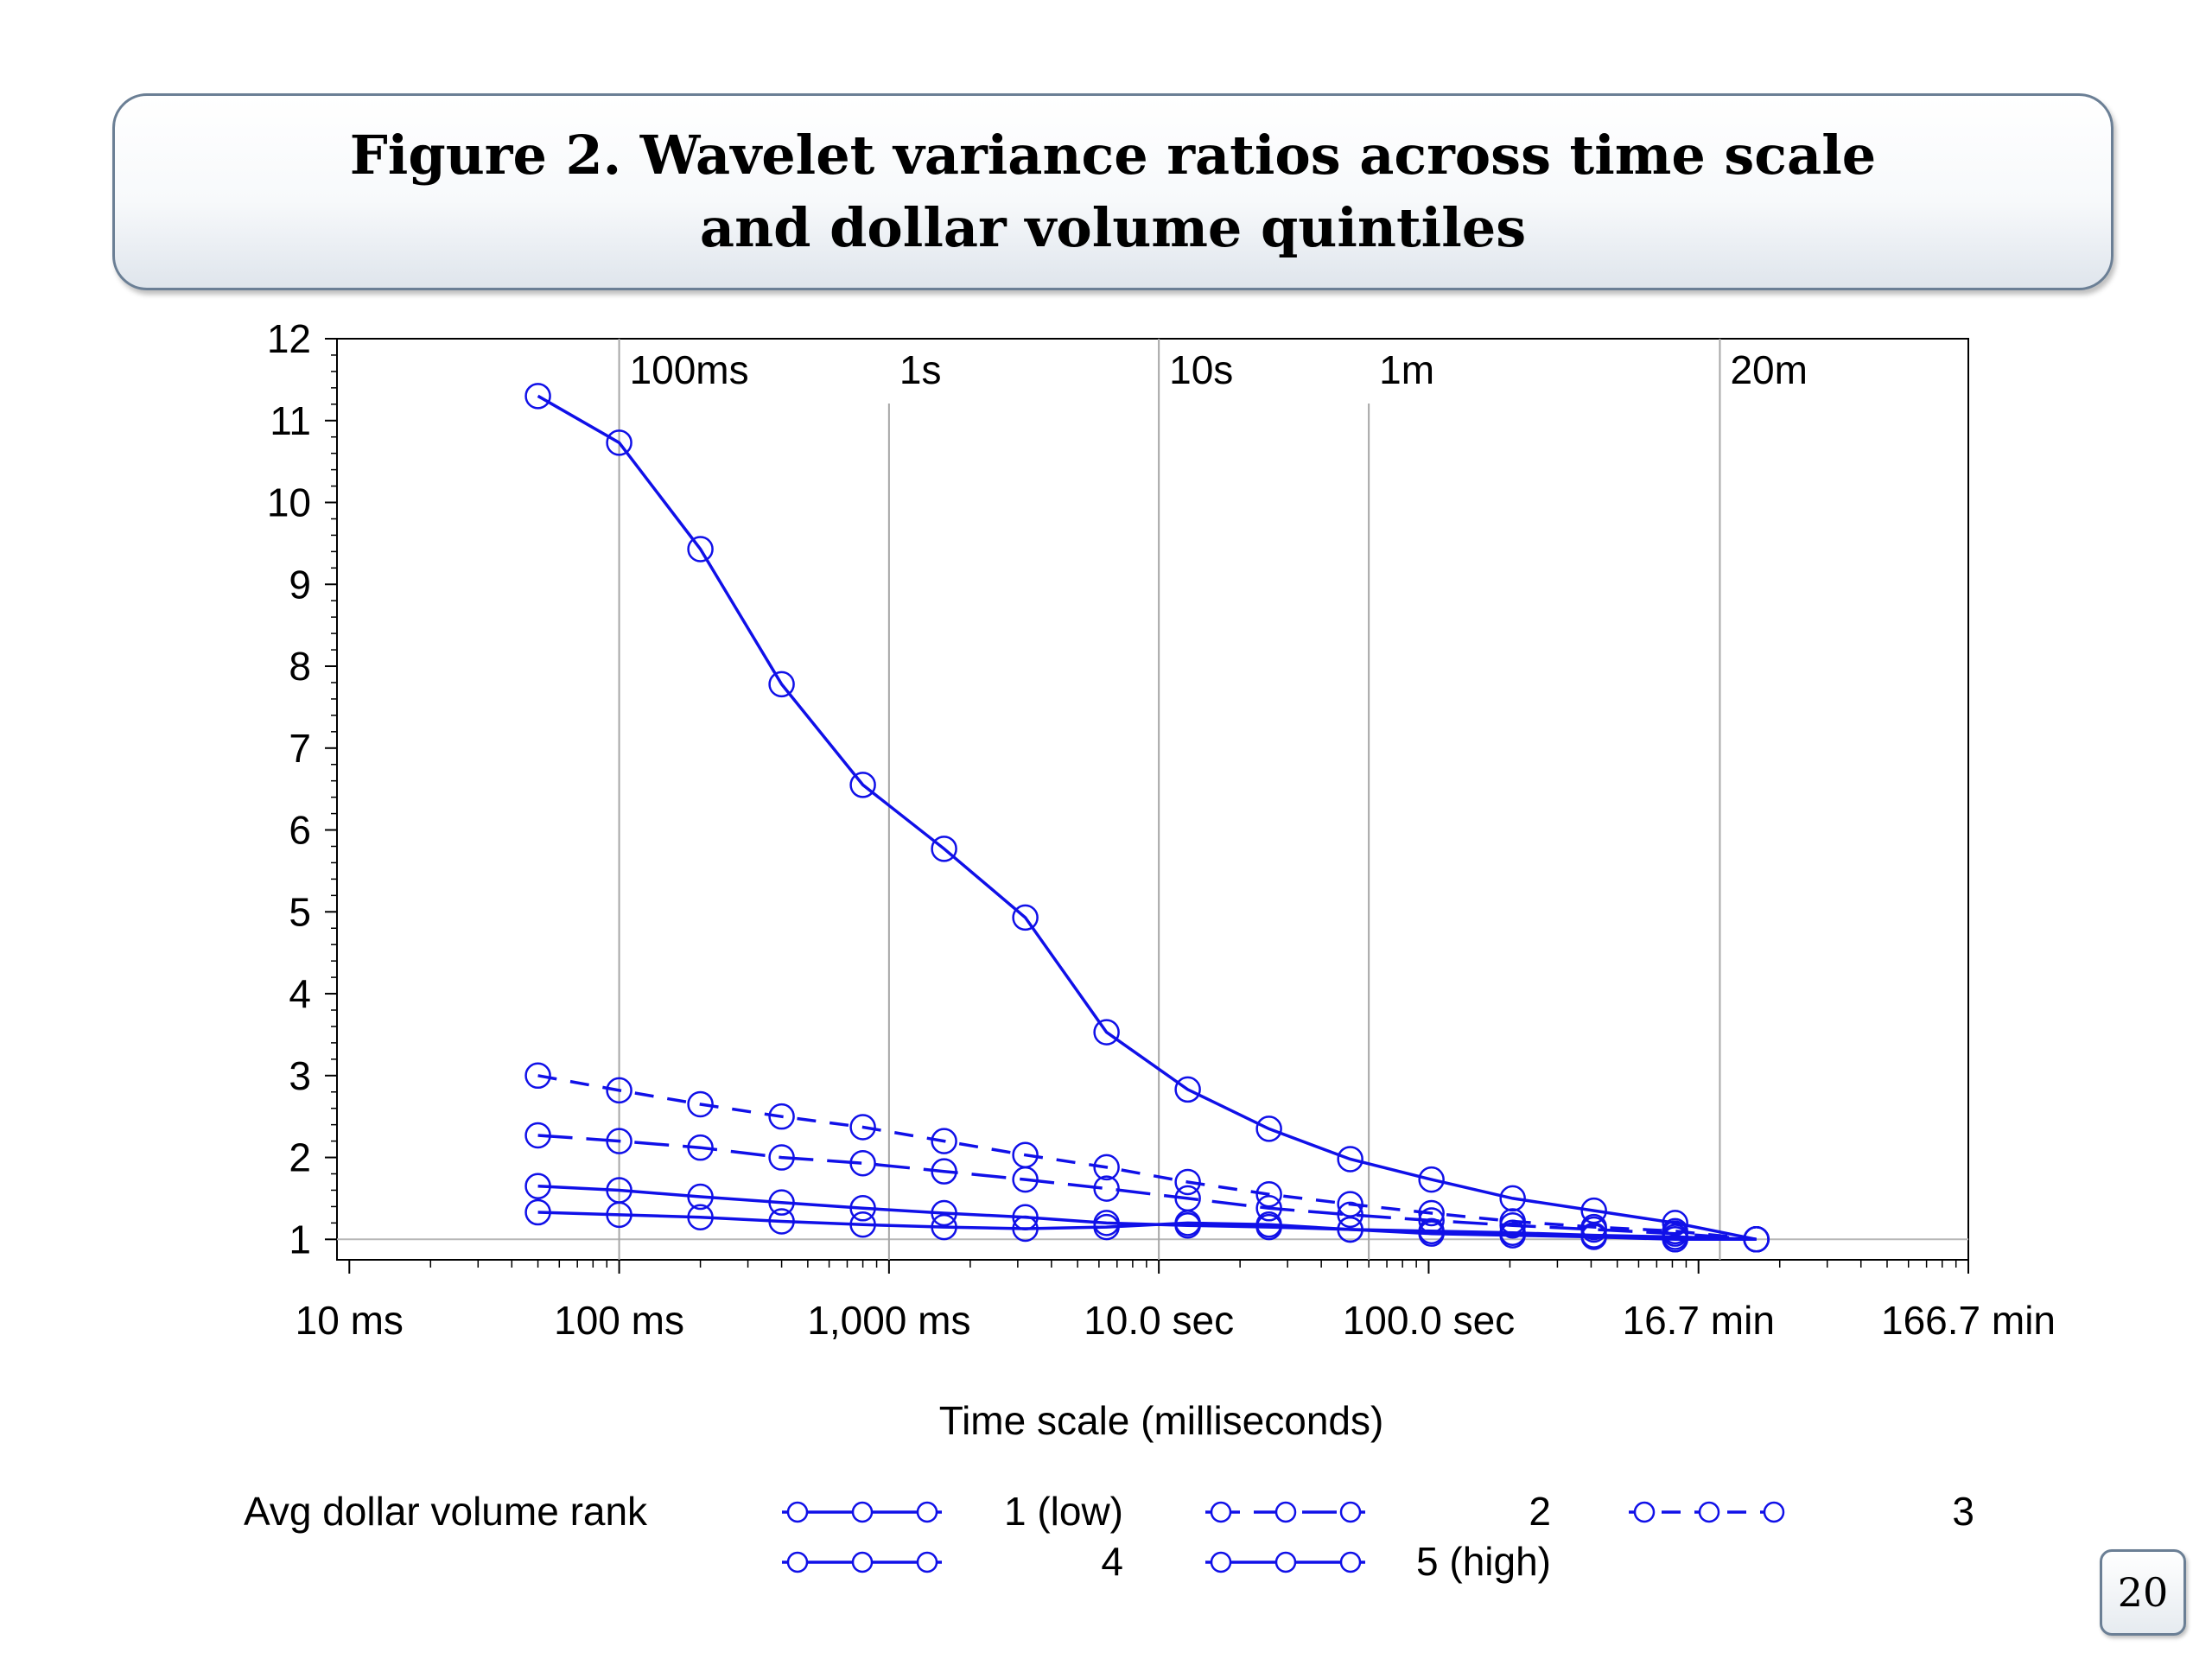  I want to click on legend-label: 4, so click(1112, 1561).